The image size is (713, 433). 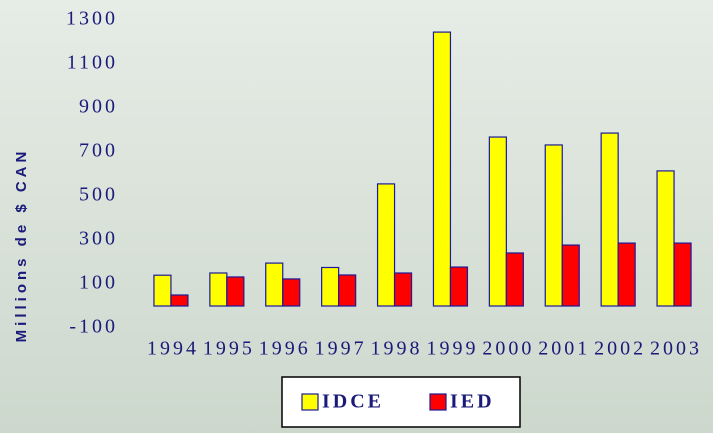 I want to click on x-tick-label: 2003, so click(x=676, y=349).